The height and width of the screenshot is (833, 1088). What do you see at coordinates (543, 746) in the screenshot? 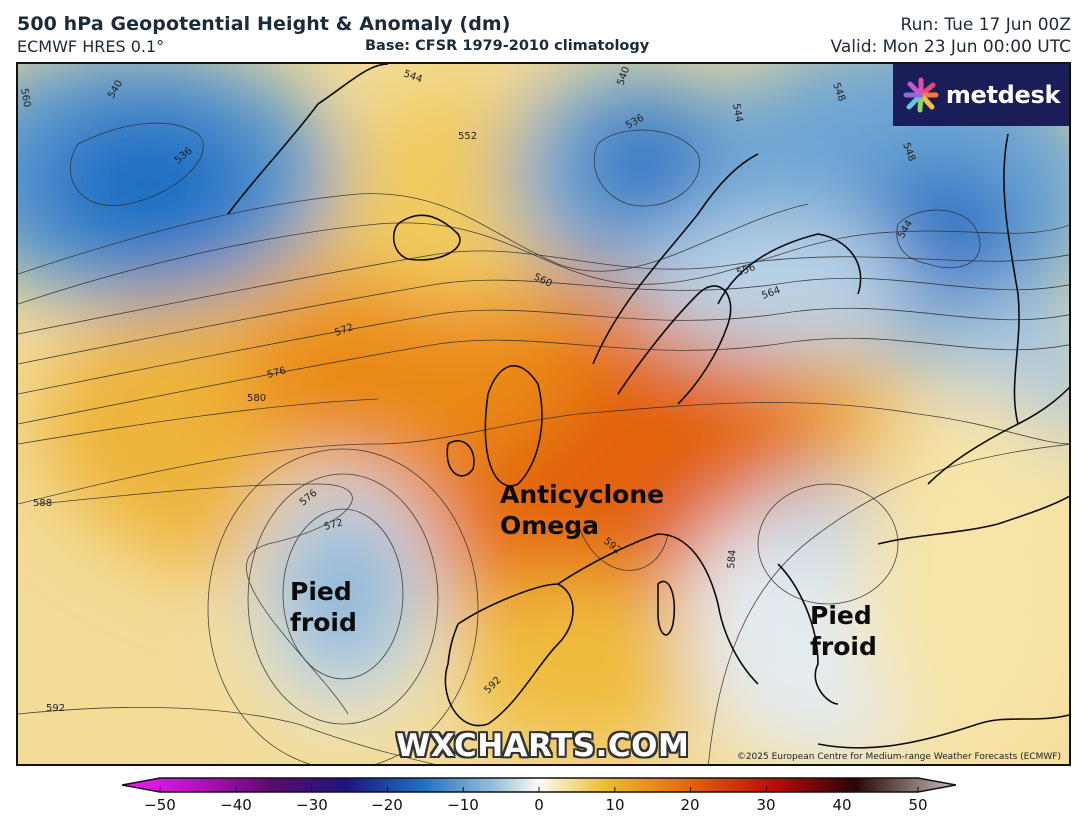
I see `wxcharts-watermark: WXCHARTS.COM` at bounding box center [543, 746].